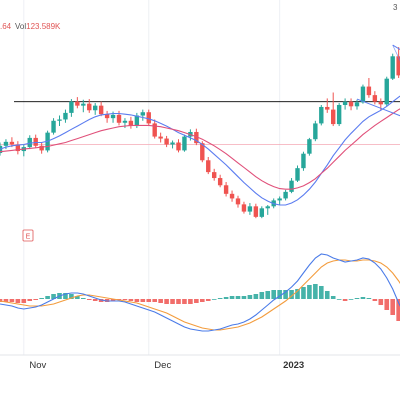 The width and height of the screenshot is (400, 400). I want to click on earnings-event-marker: E, so click(28, 235).